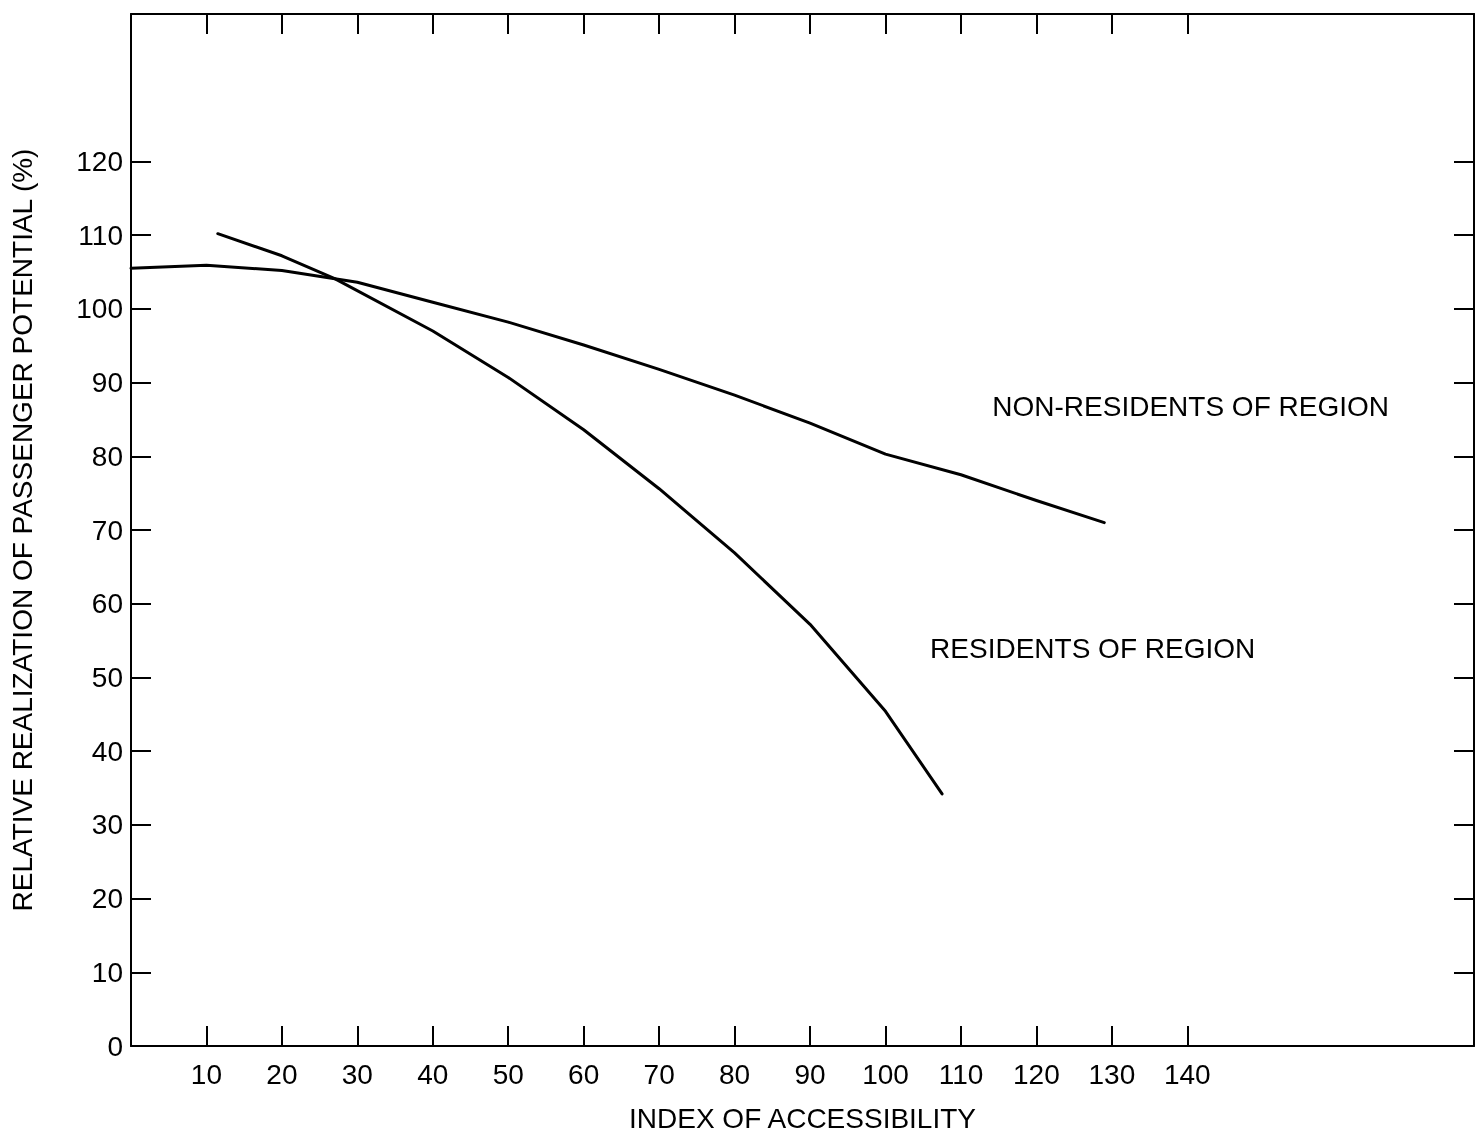  Describe the element at coordinates (22, 530) in the screenshot. I see `y-axis-title: RELATIVE REALIZATION OF PASSENGER POTENTIAL (%)` at that location.